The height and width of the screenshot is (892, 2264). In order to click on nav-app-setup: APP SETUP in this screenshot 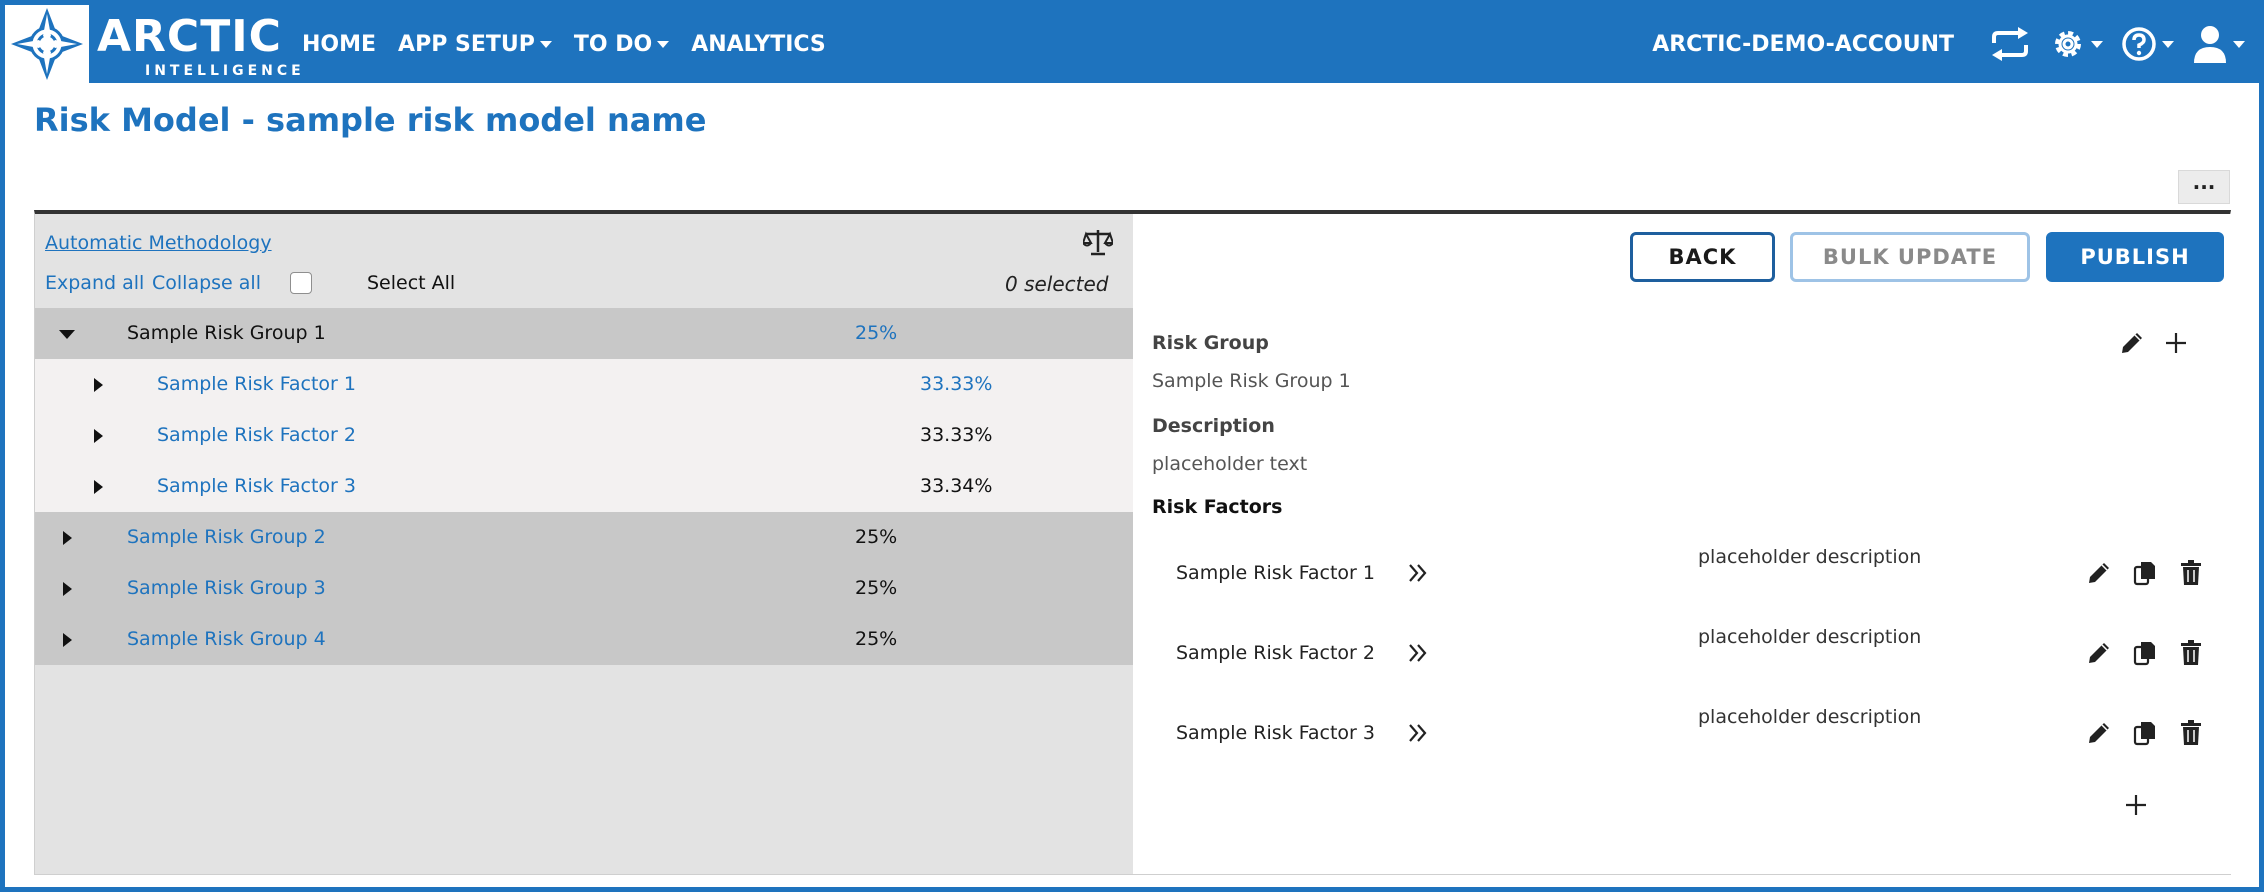, I will do `click(475, 44)`.